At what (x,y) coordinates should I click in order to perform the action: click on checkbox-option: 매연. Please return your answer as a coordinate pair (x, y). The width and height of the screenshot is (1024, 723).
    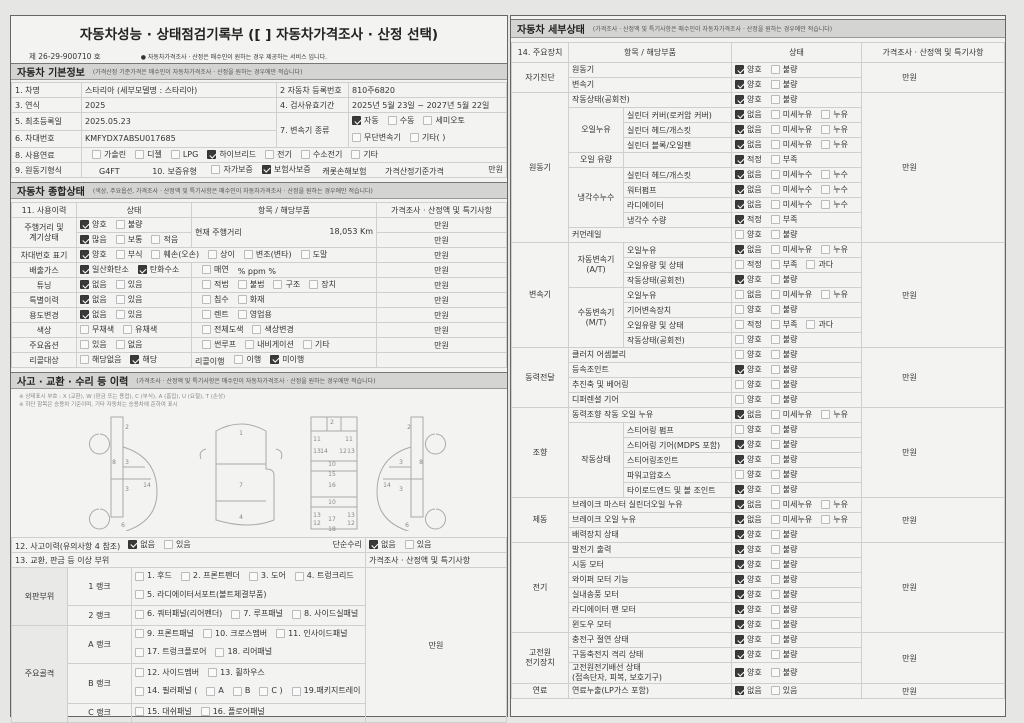
    Looking at the image, I should click on (215, 269).